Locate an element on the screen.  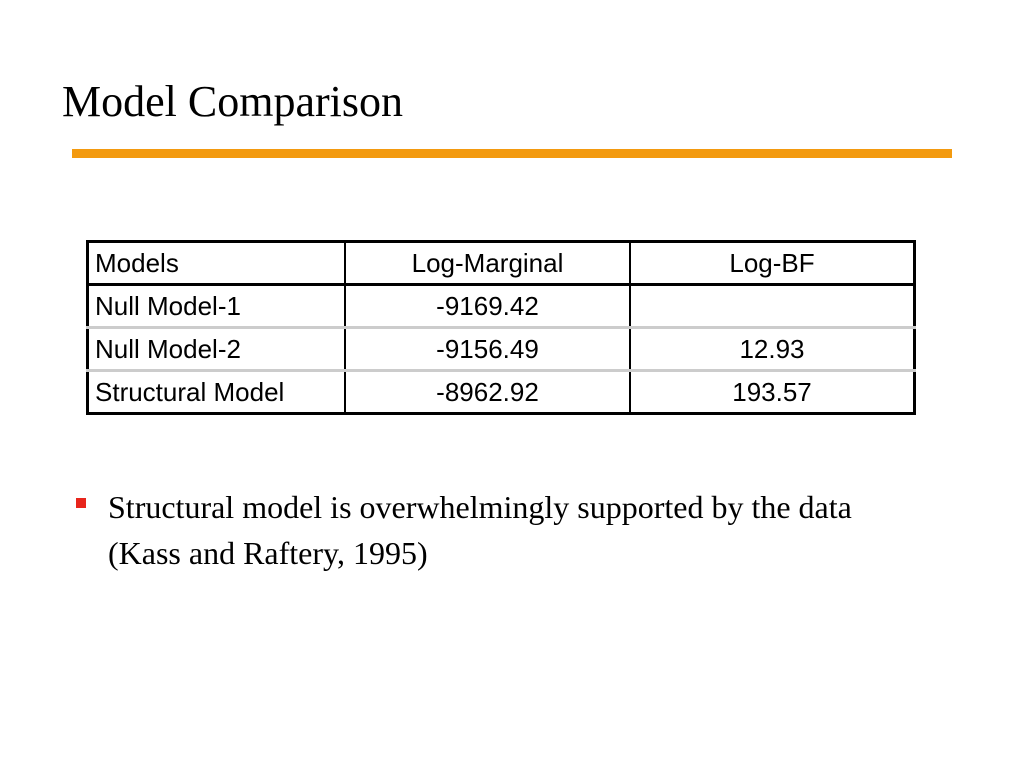
table-row: Null Model-2 -9156.49 12.93 is located at coordinates (501, 348).